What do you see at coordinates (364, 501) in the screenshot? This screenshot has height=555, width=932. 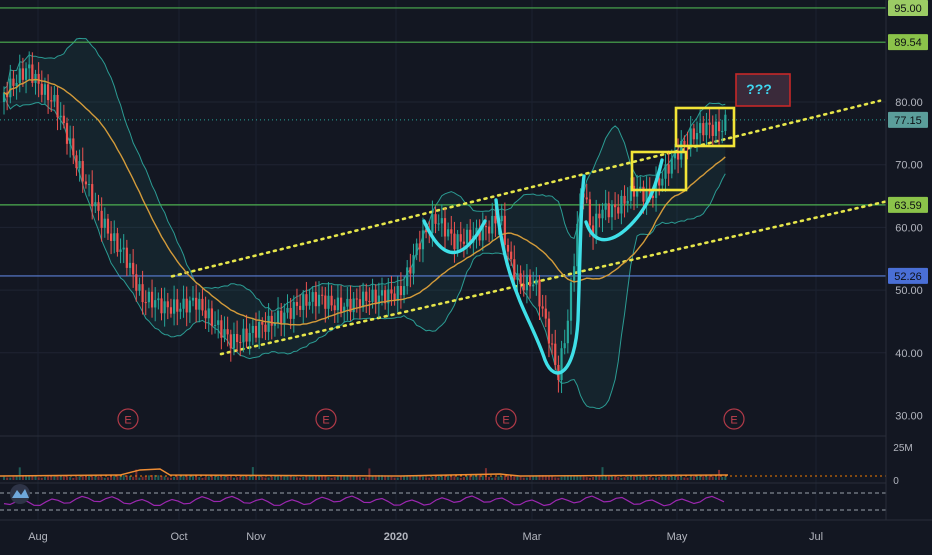 I see `rsi-line` at bounding box center [364, 501].